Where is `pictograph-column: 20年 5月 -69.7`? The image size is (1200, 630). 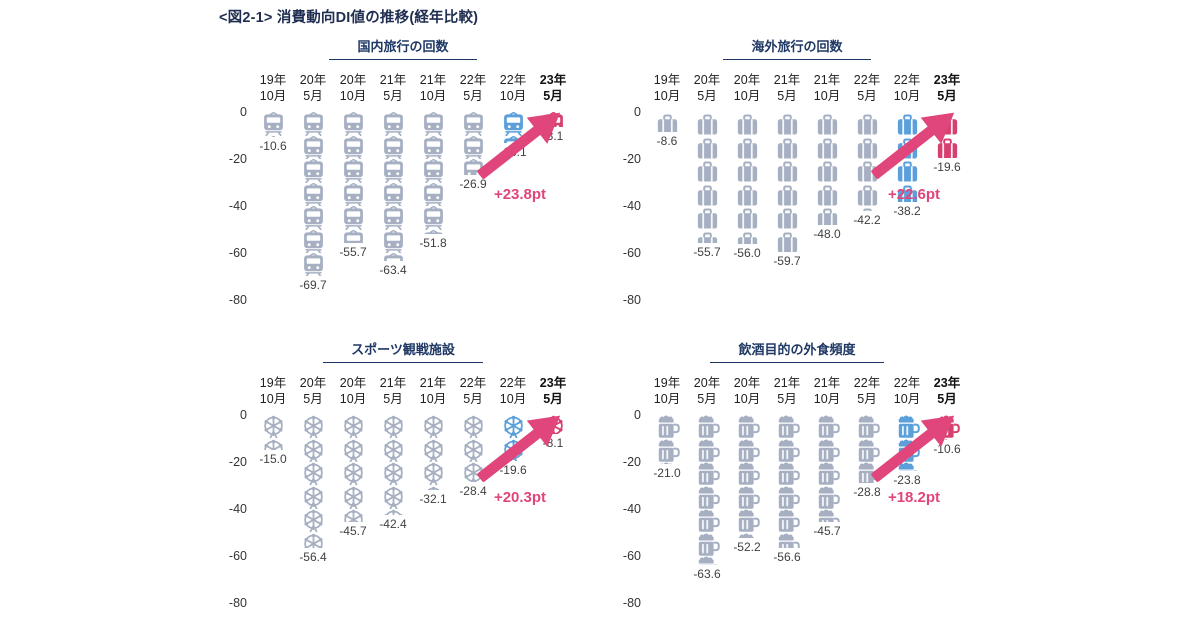 pictograph-column: 20年 5月 -69.7 is located at coordinates (313, 194).